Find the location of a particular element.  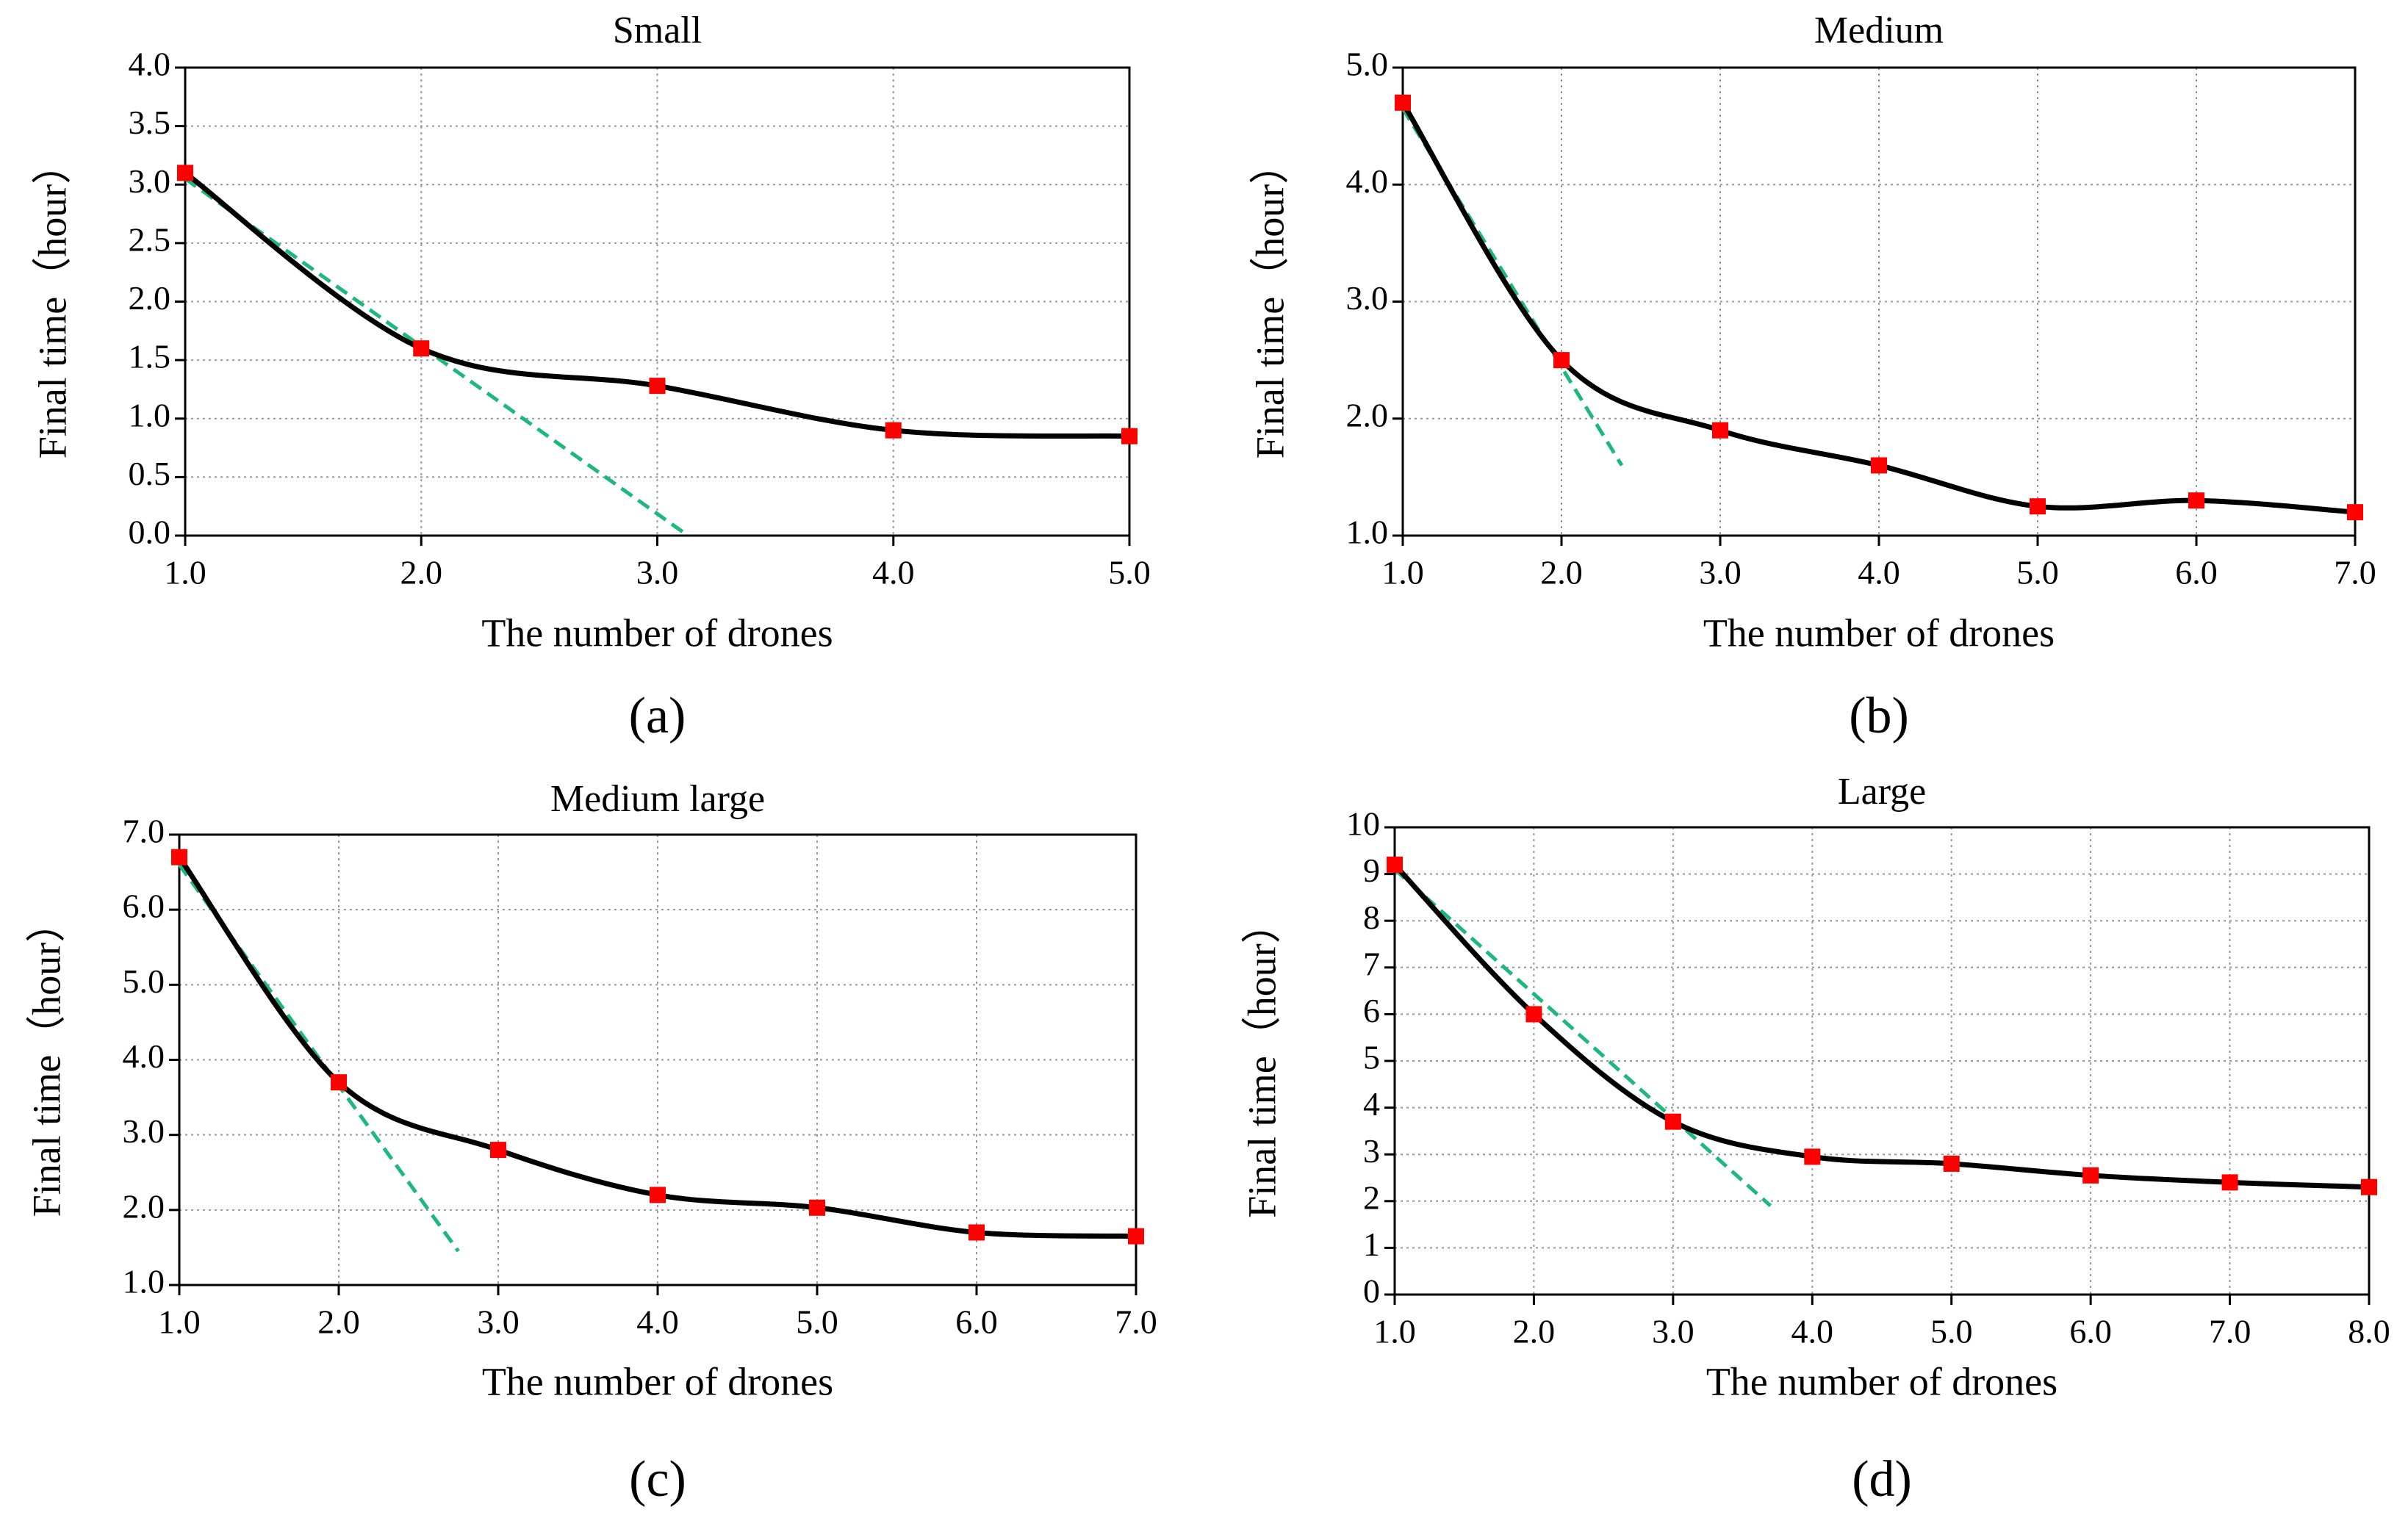

y-tick-label: 5 is located at coordinates (1372, 1057).